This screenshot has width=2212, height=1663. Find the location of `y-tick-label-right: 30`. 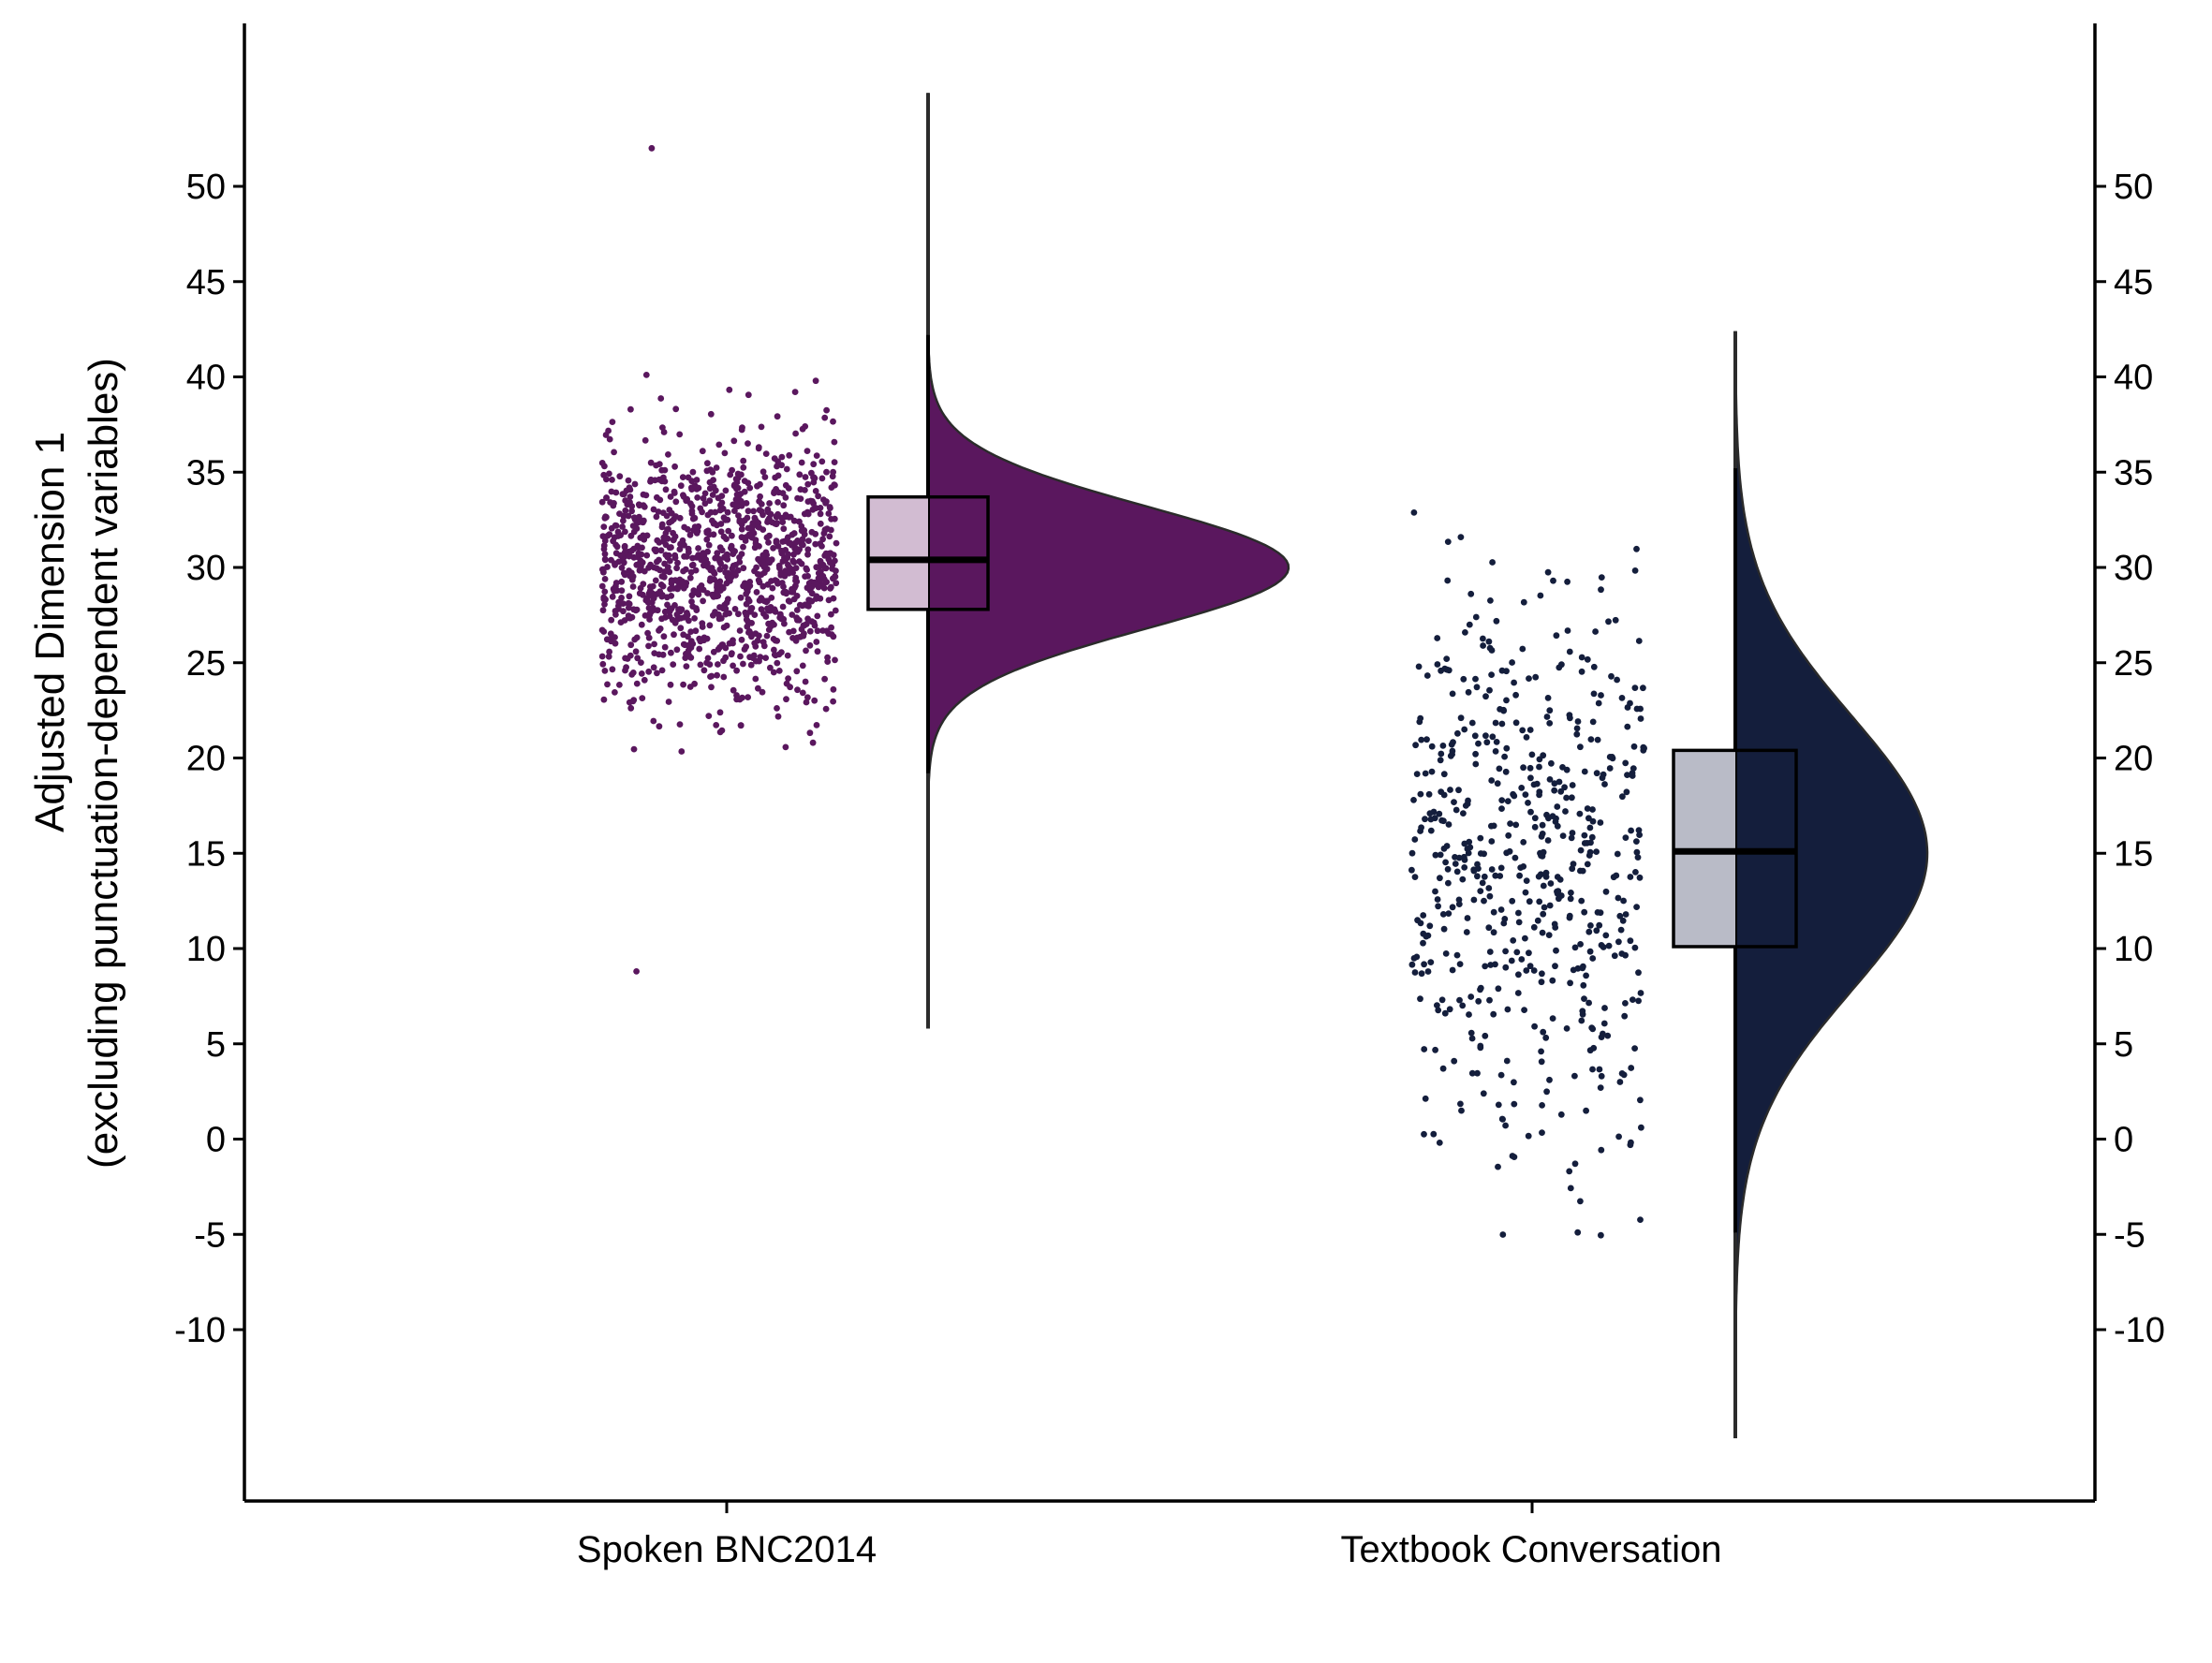

y-tick-label-right: 30 is located at coordinates (2133, 568).